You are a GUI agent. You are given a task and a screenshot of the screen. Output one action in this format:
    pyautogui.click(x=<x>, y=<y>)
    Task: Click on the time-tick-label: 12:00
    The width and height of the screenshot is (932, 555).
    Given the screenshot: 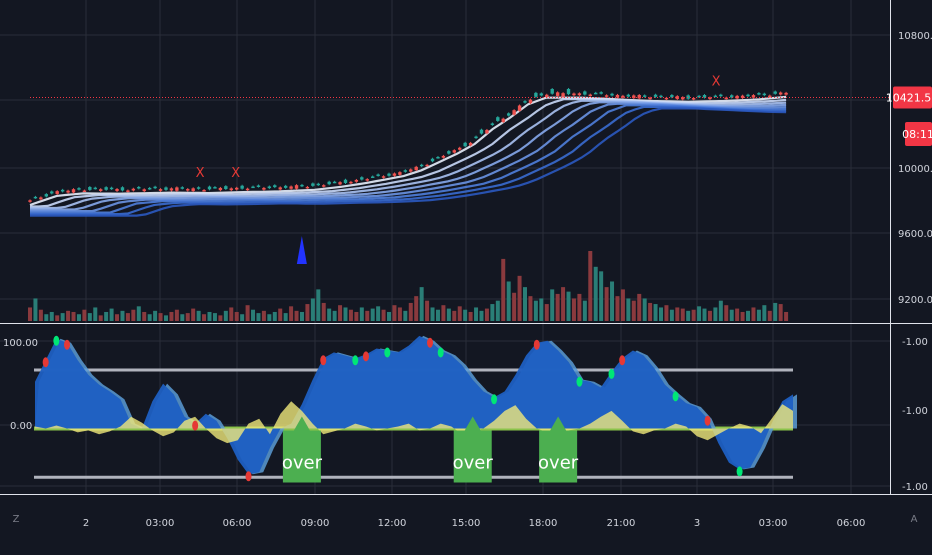 What is the action you would take?
    pyautogui.click(x=392, y=523)
    